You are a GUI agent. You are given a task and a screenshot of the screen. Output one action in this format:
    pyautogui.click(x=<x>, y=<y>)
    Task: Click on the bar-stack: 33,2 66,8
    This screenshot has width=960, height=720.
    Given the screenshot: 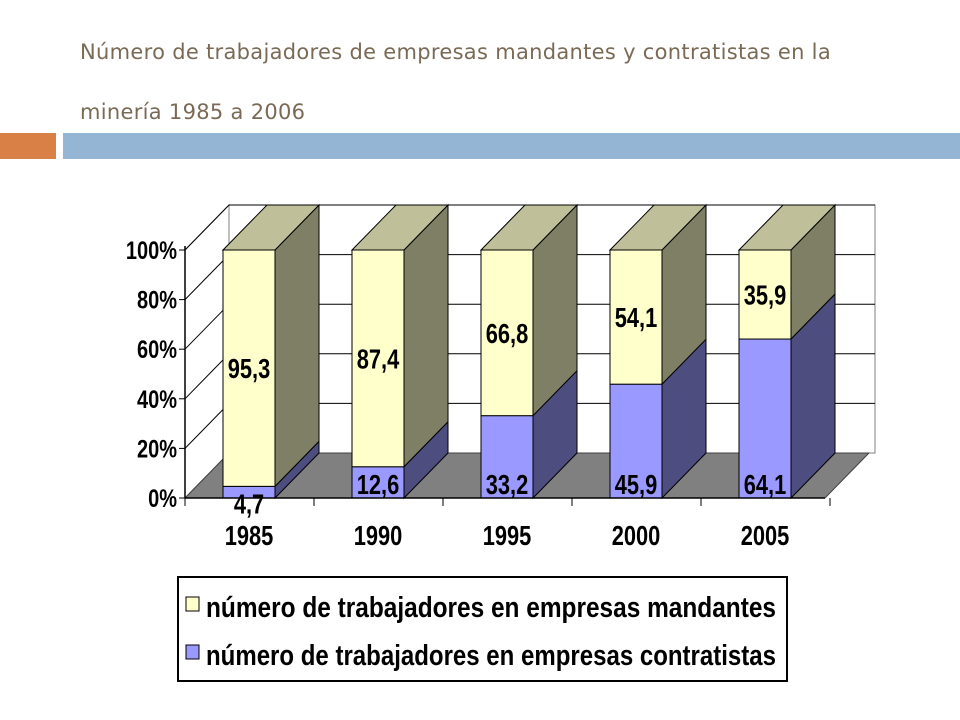 What is the action you would take?
    pyautogui.click(x=529, y=352)
    